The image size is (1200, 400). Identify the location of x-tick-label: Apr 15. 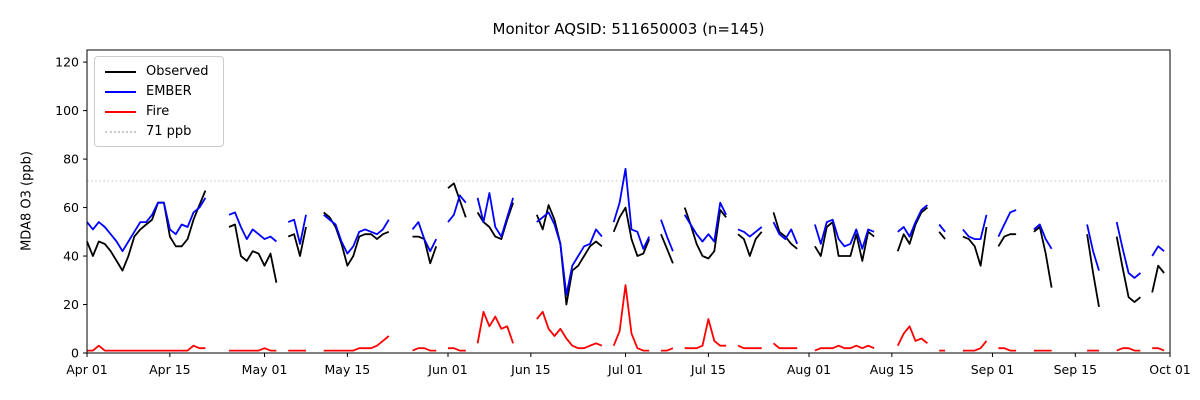
(170, 369).